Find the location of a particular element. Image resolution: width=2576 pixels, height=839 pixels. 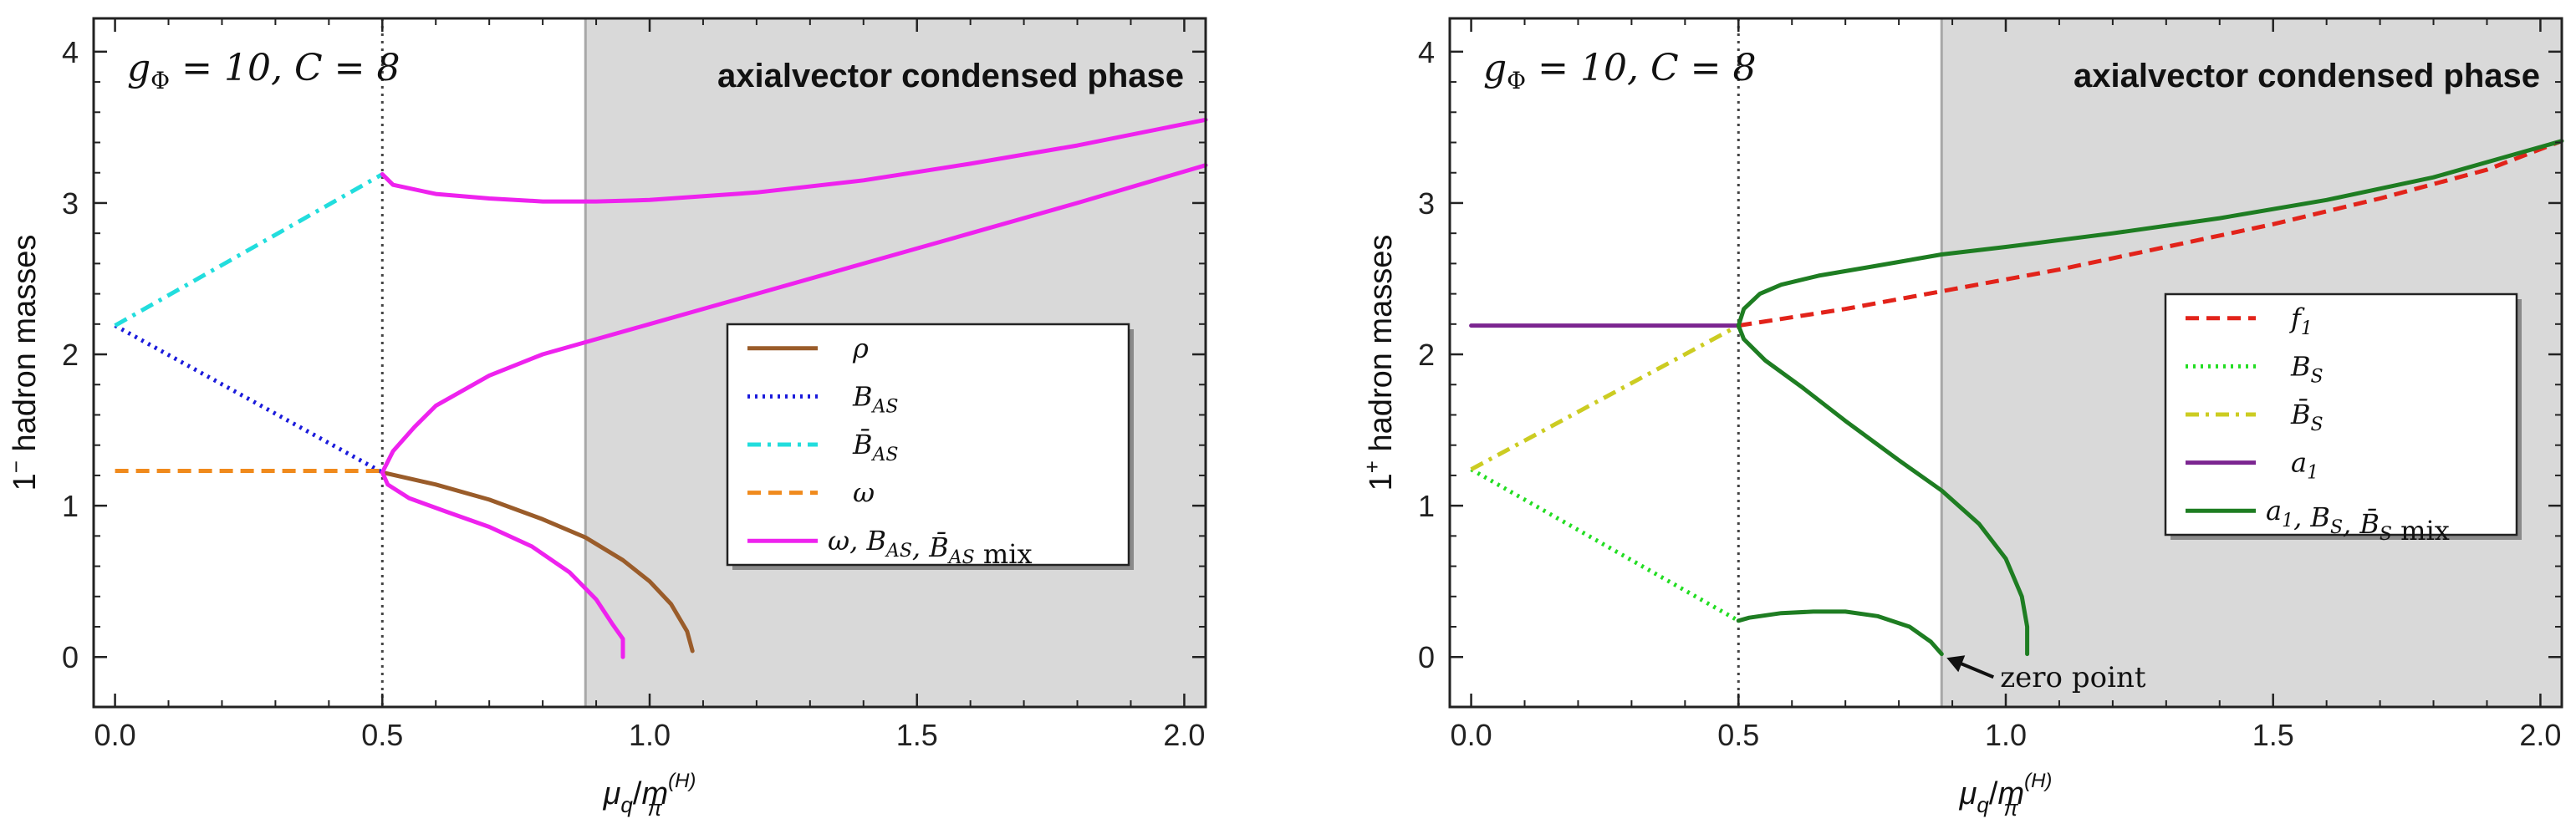

legend-label: ω, BAS, B̄AS mix is located at coordinates (930, 547).